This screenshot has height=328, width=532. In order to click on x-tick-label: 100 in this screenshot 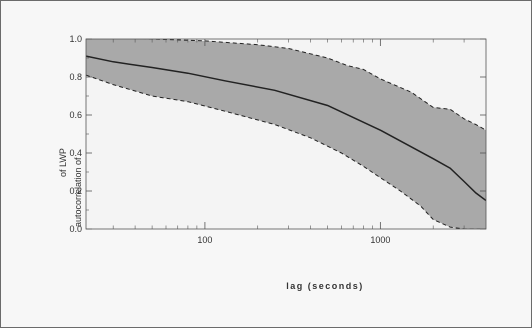, I will do `click(204, 240)`.